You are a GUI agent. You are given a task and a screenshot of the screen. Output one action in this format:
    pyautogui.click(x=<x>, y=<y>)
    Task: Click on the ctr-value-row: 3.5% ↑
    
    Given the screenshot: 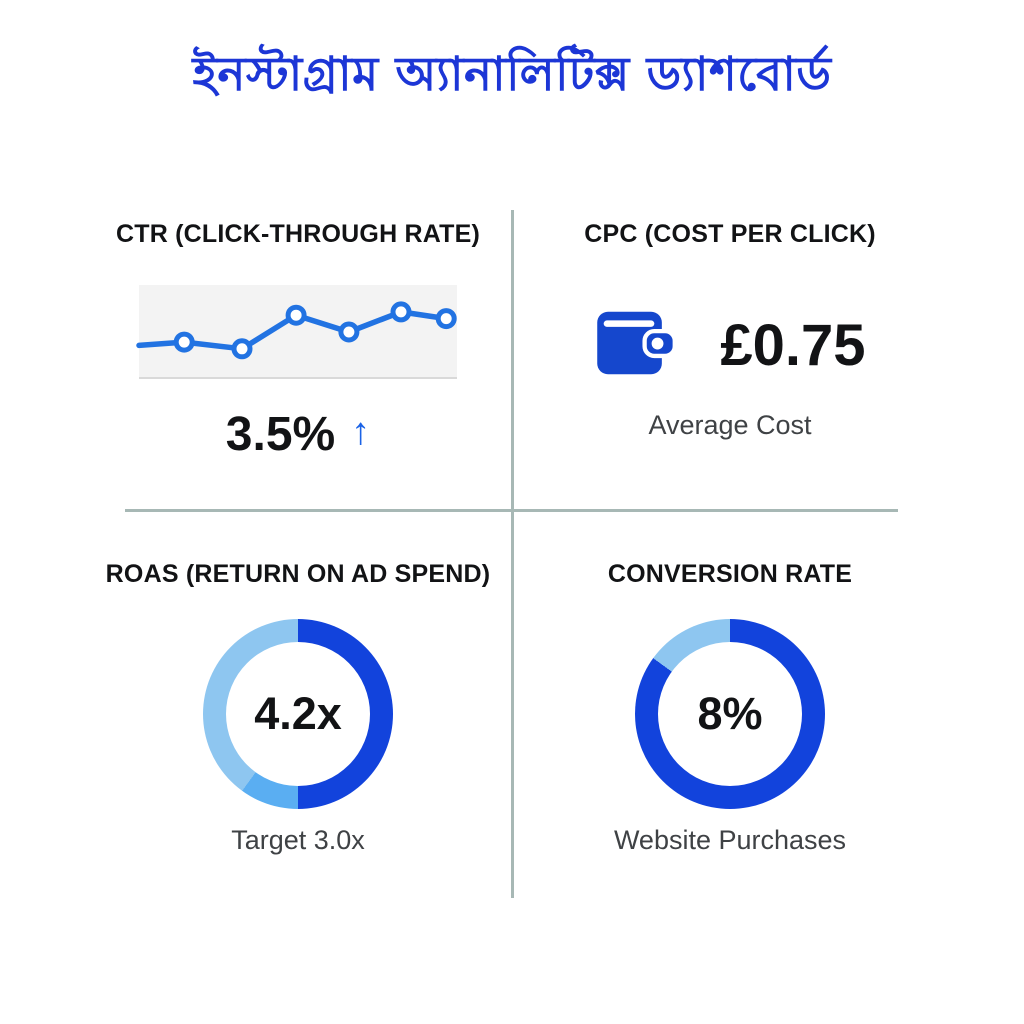 What is the action you would take?
    pyautogui.click(x=298, y=434)
    